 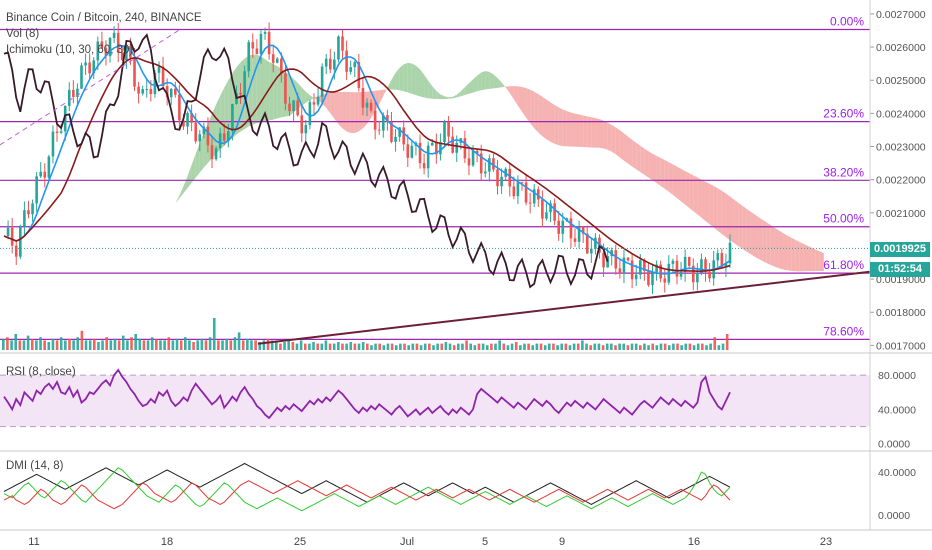 I want to click on time-tick-label: 23, so click(x=826, y=542).